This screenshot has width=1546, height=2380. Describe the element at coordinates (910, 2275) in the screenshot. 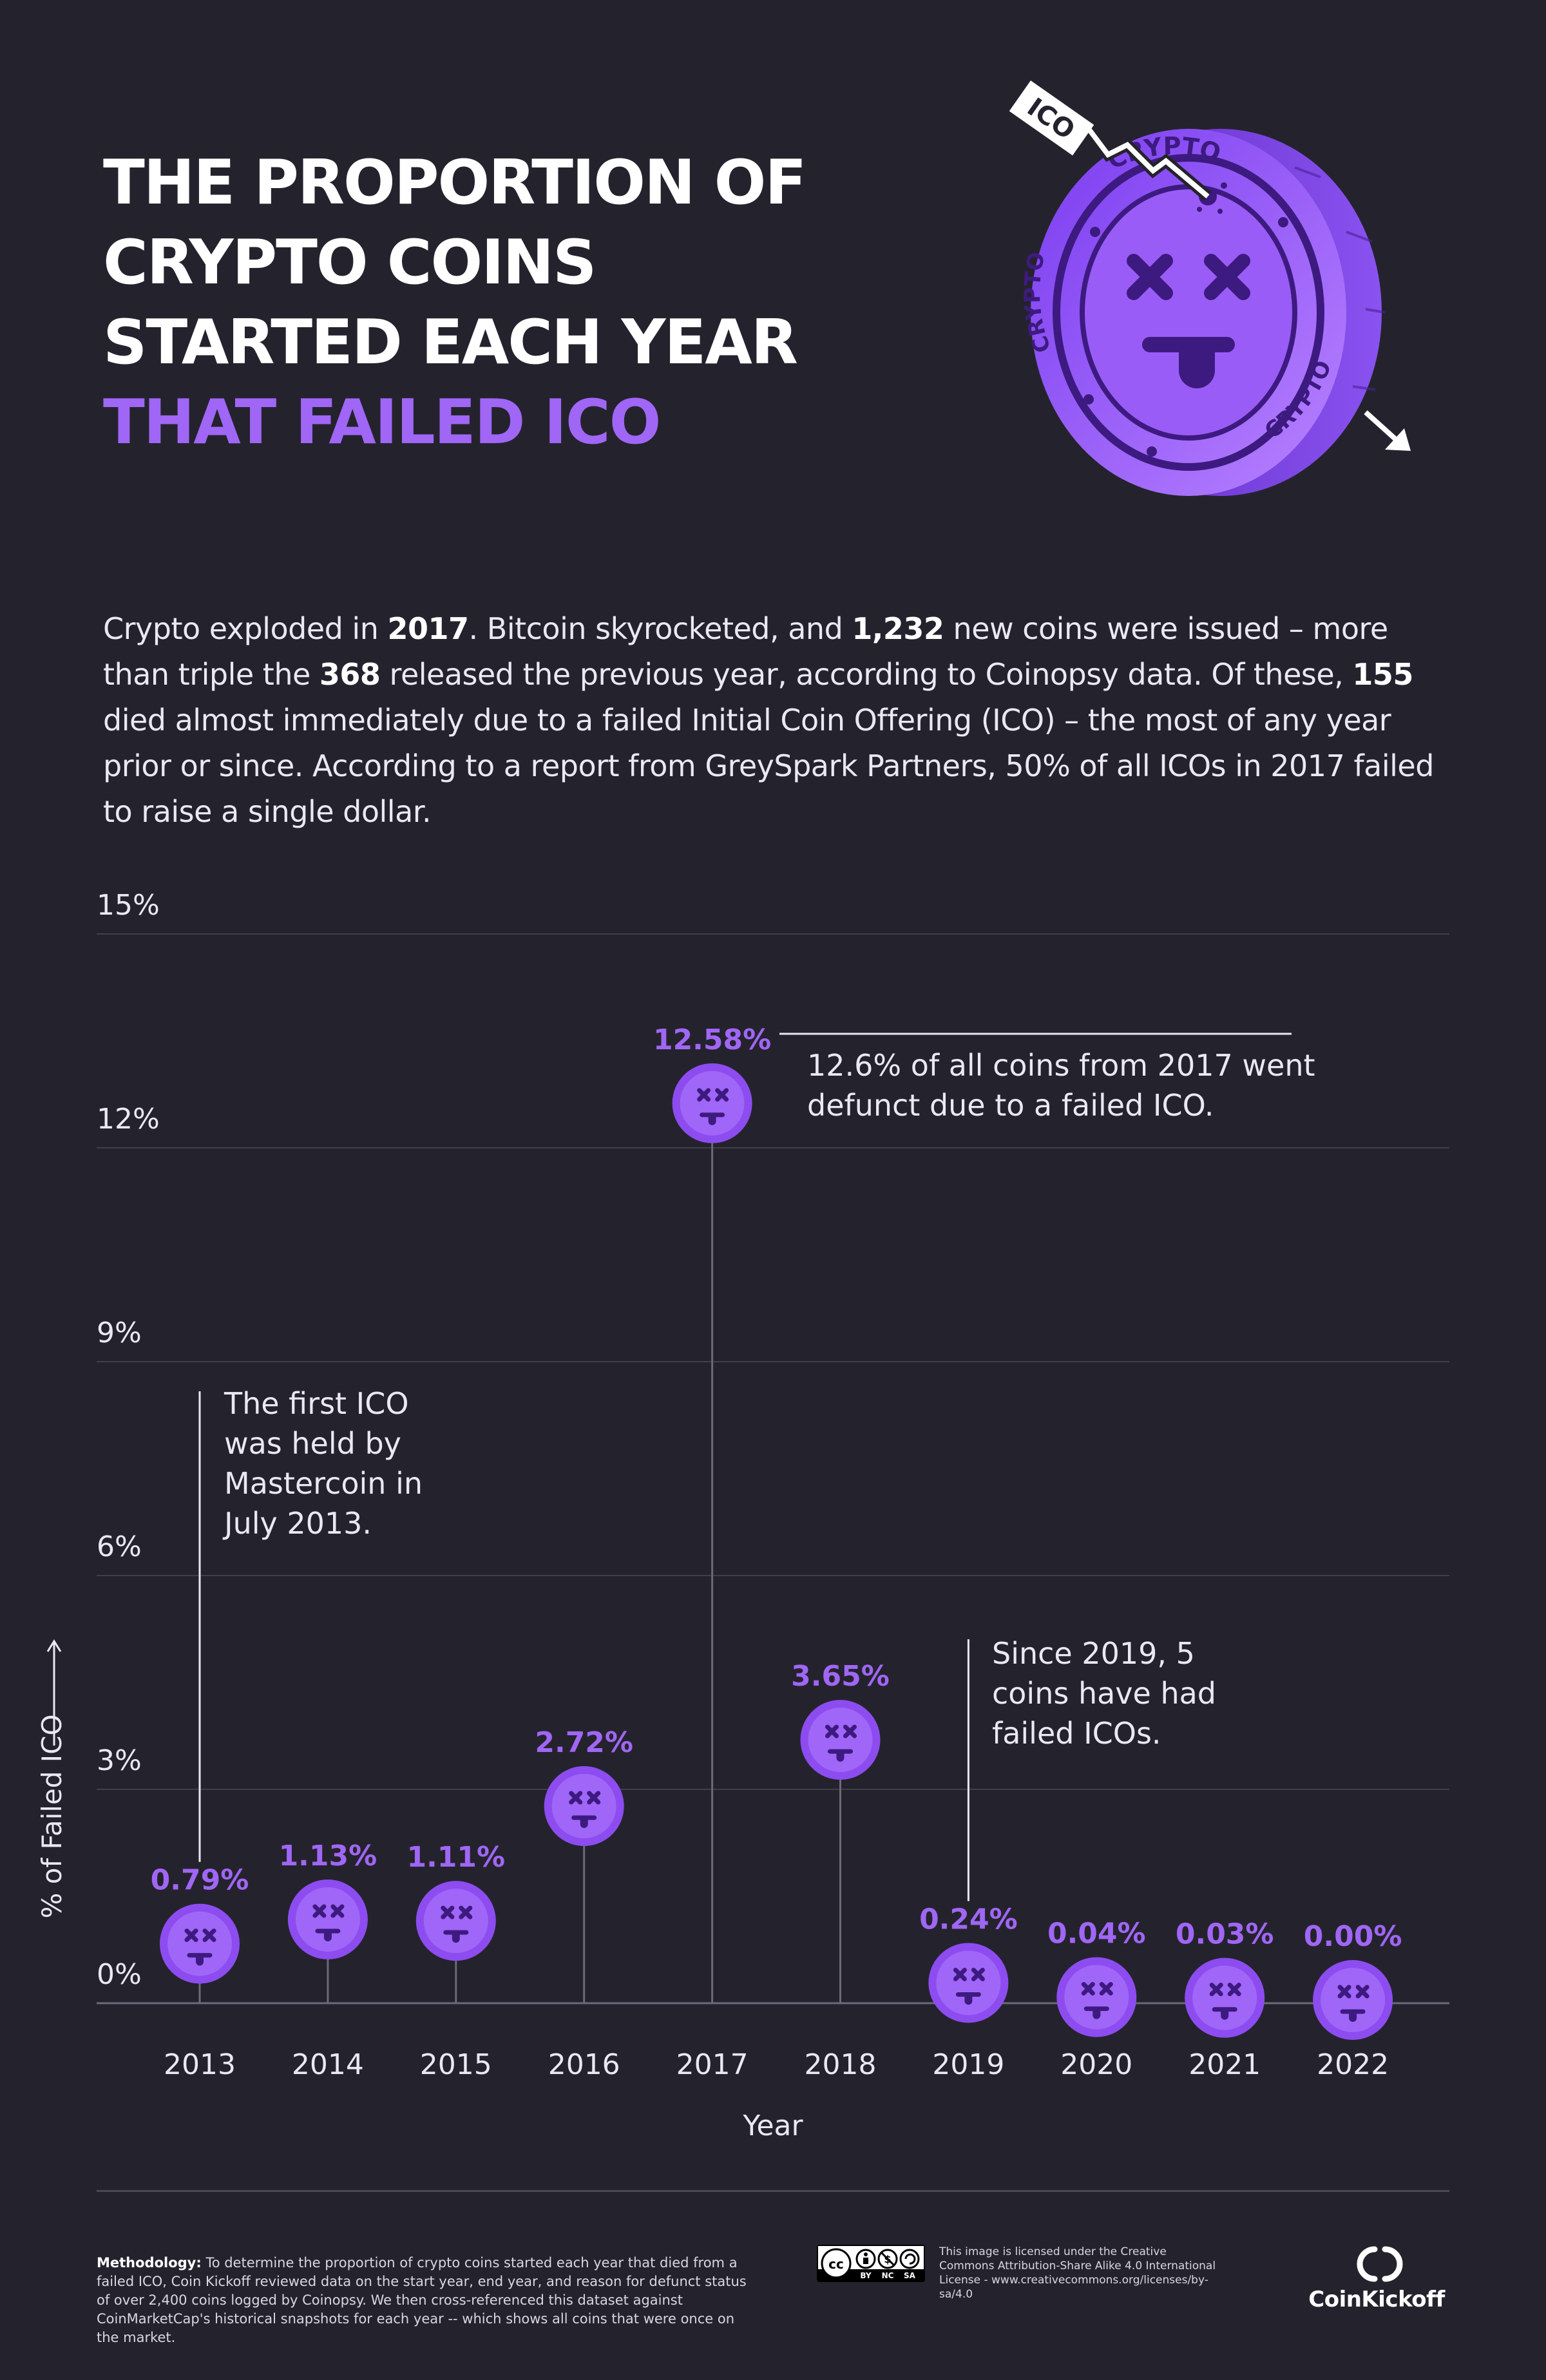

I see `sa-badge-text: SA` at that location.